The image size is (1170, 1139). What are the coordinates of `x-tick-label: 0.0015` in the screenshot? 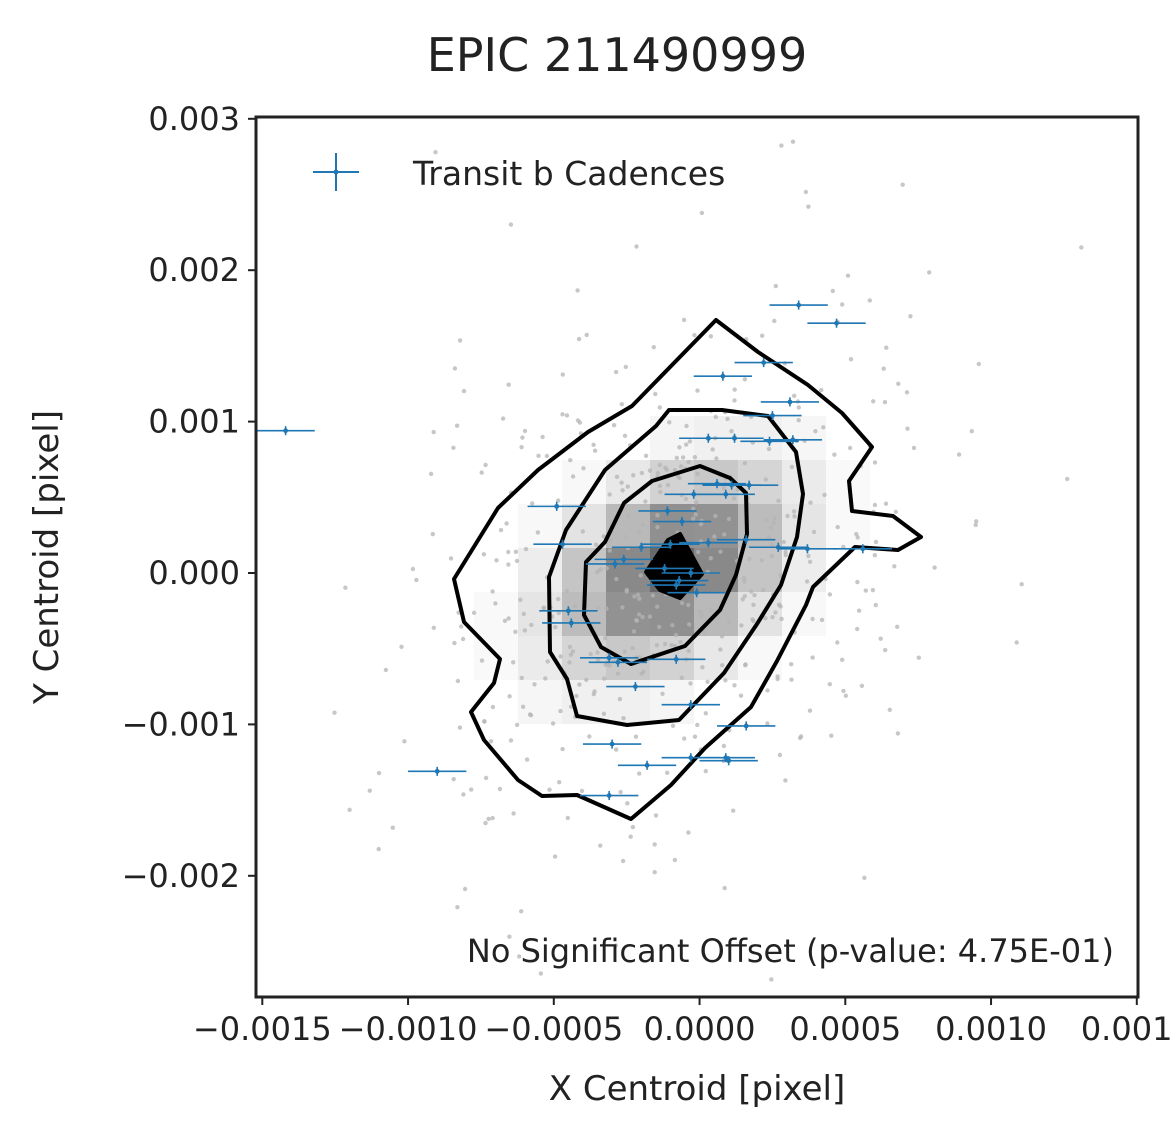 It's located at (1125, 1029).